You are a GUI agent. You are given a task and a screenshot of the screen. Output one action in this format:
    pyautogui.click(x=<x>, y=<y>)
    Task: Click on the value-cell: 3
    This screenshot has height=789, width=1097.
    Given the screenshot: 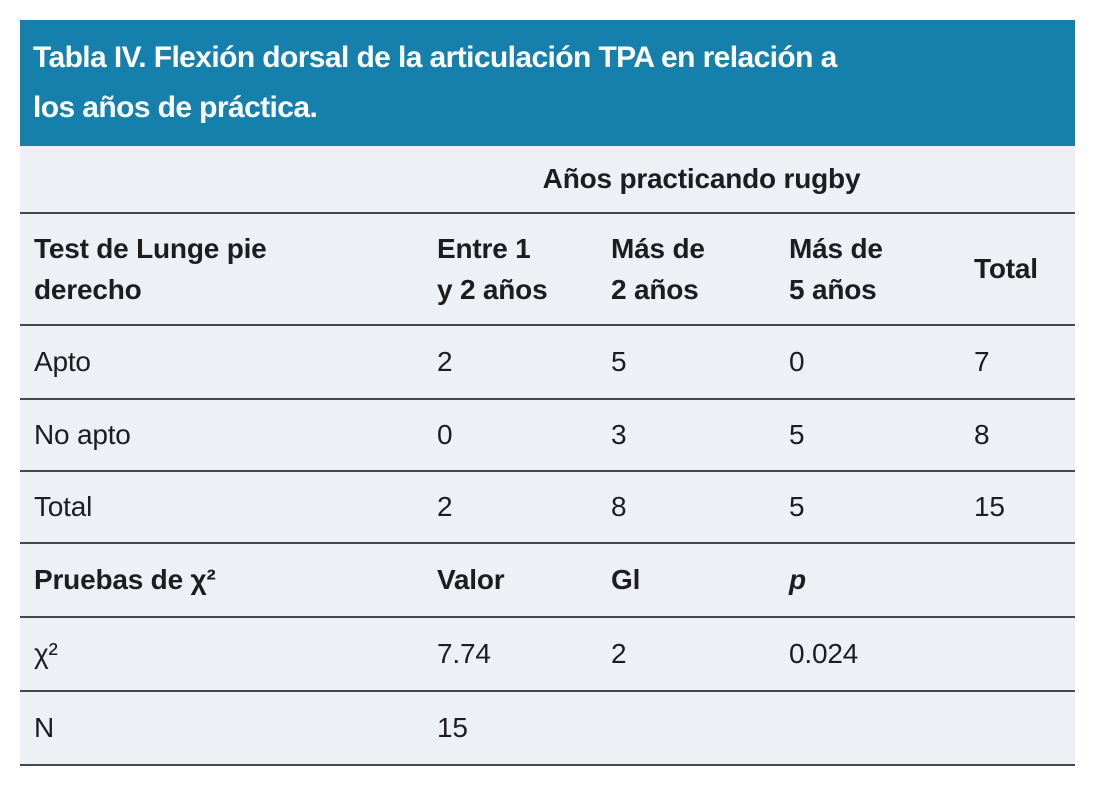 What is the action you would take?
    pyautogui.click(x=698, y=435)
    